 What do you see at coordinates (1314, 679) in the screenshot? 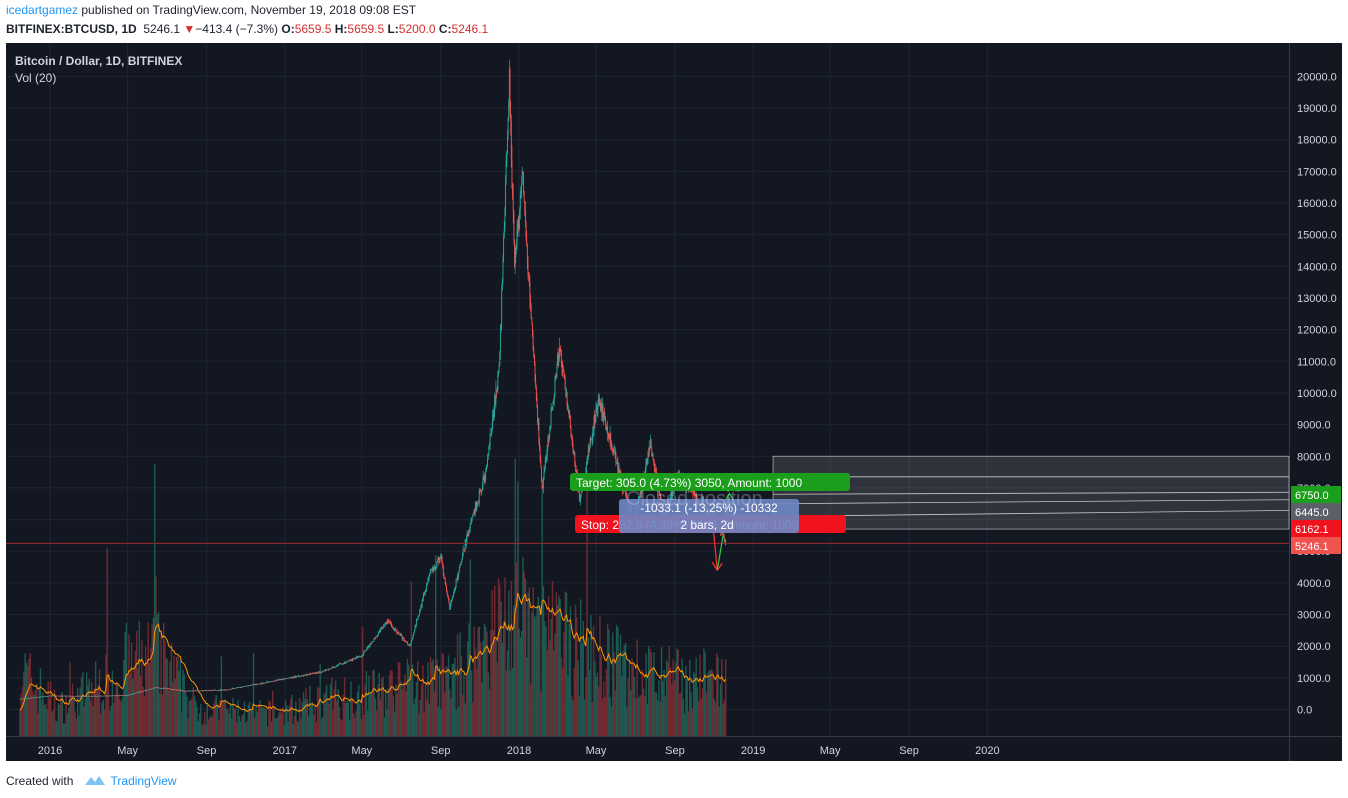
I see `y-tick-label: 1000.0` at bounding box center [1314, 679].